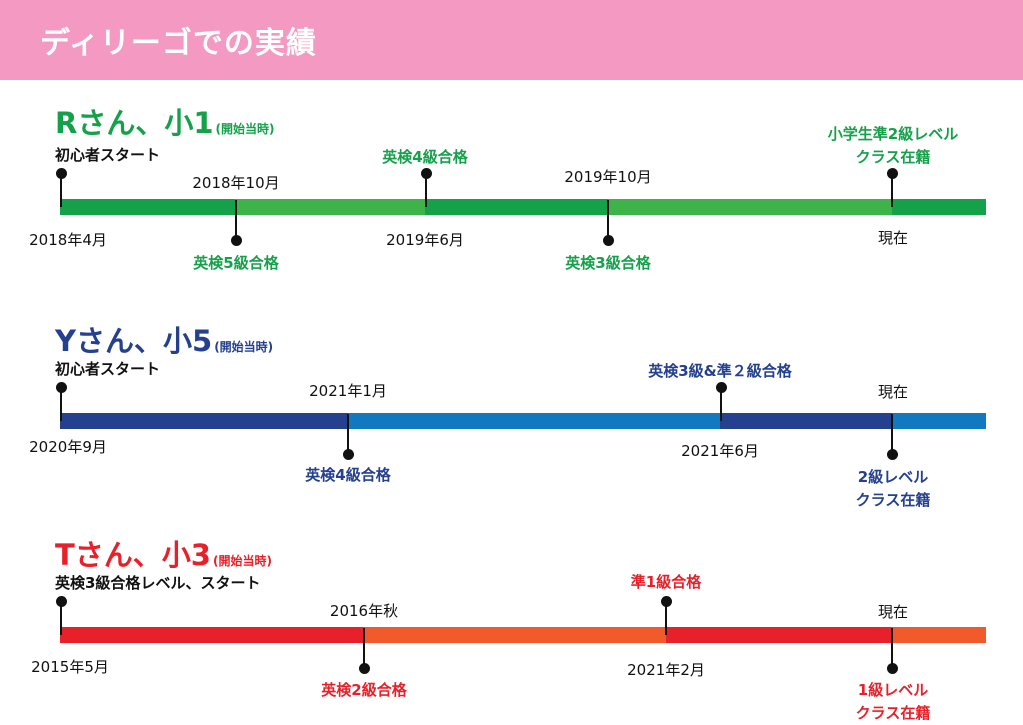  Describe the element at coordinates (70, 667) in the screenshot. I see `timeline-t-date-1: 2015年5月` at that location.